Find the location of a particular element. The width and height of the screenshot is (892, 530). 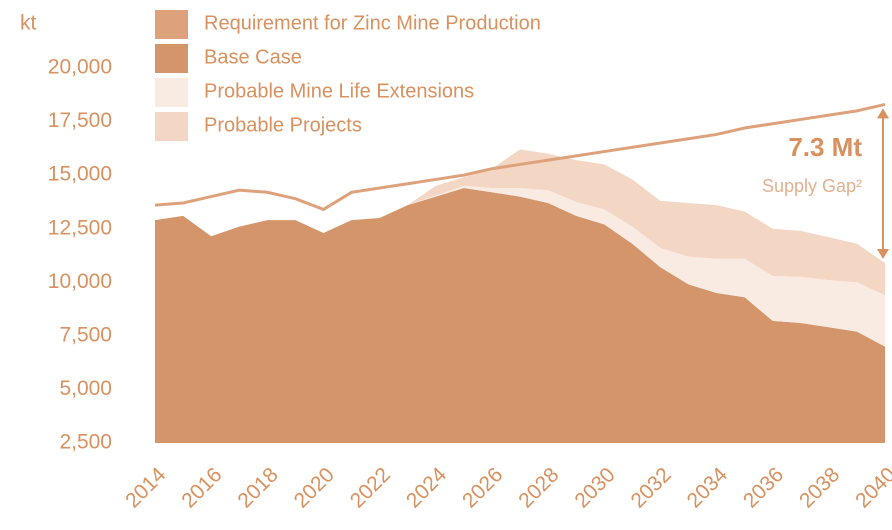

y-tick-label: 5,000 is located at coordinates (85, 388).